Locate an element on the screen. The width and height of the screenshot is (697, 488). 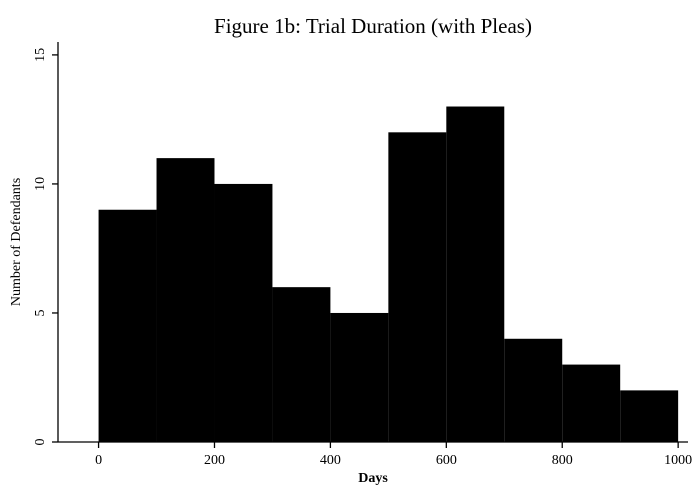
x-tick-label: 600 is located at coordinates (446, 460).